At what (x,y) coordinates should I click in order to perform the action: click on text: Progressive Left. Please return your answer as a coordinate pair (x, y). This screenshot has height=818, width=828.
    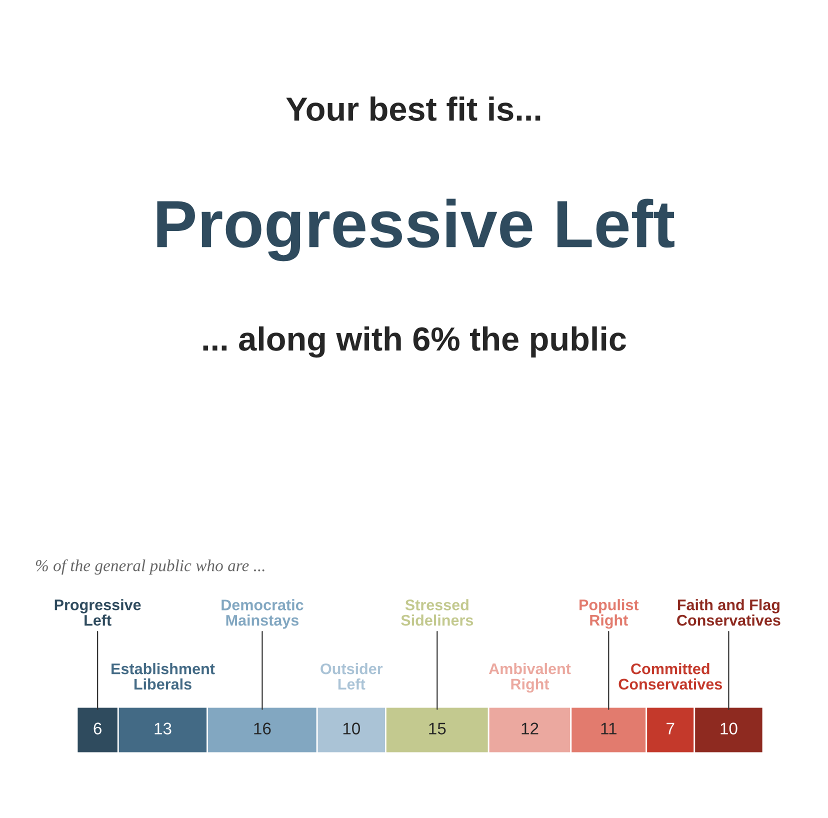
    Looking at the image, I should click on (97, 612).